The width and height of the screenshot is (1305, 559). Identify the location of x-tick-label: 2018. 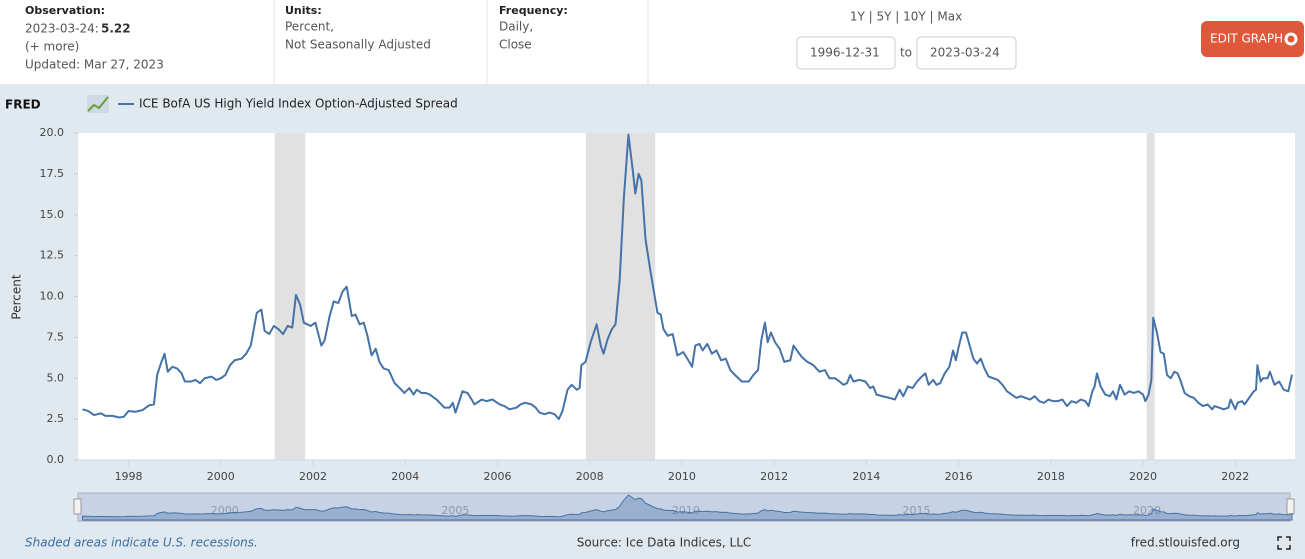
(1051, 476).